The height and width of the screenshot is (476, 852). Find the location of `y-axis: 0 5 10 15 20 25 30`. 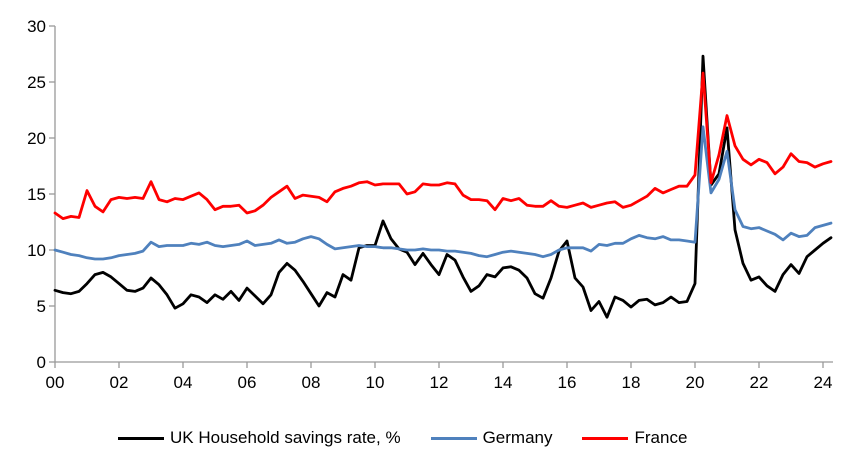

y-axis: 0 5 10 15 20 25 30 is located at coordinates (41, 194).